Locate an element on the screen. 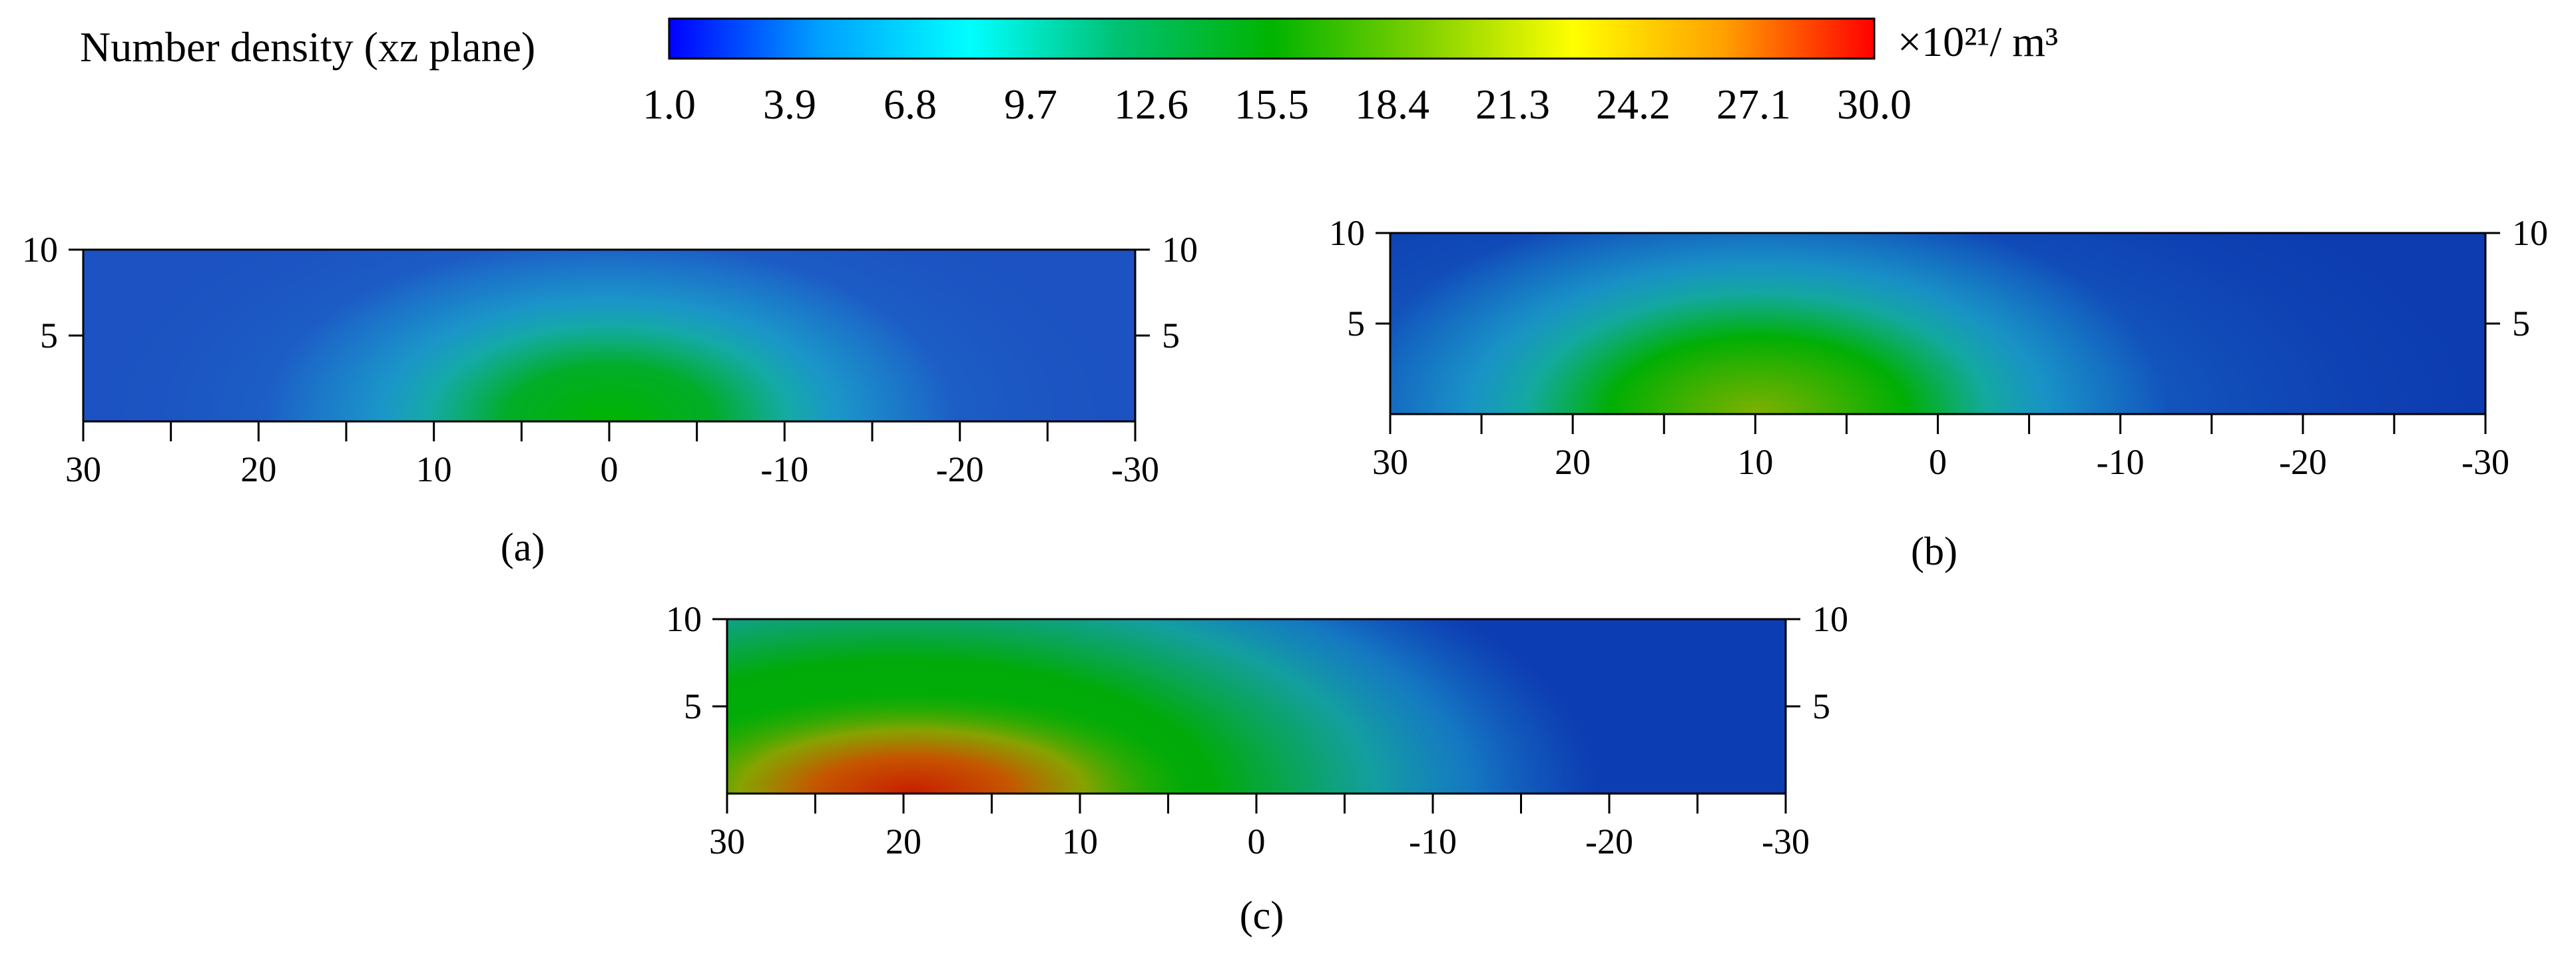  colorbar-tick-label: 30.0 is located at coordinates (1875, 105).